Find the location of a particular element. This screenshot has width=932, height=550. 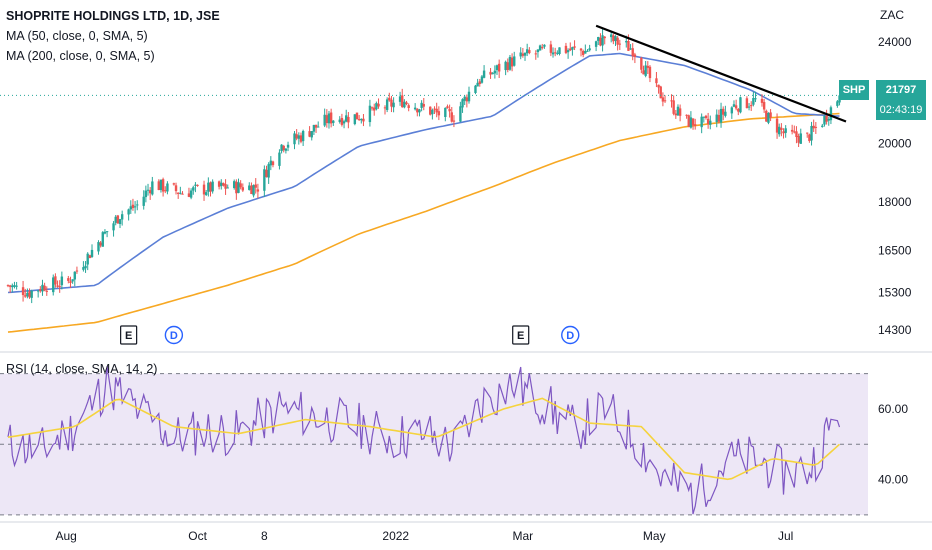

dividend-marker-circle is located at coordinates (570, 335).